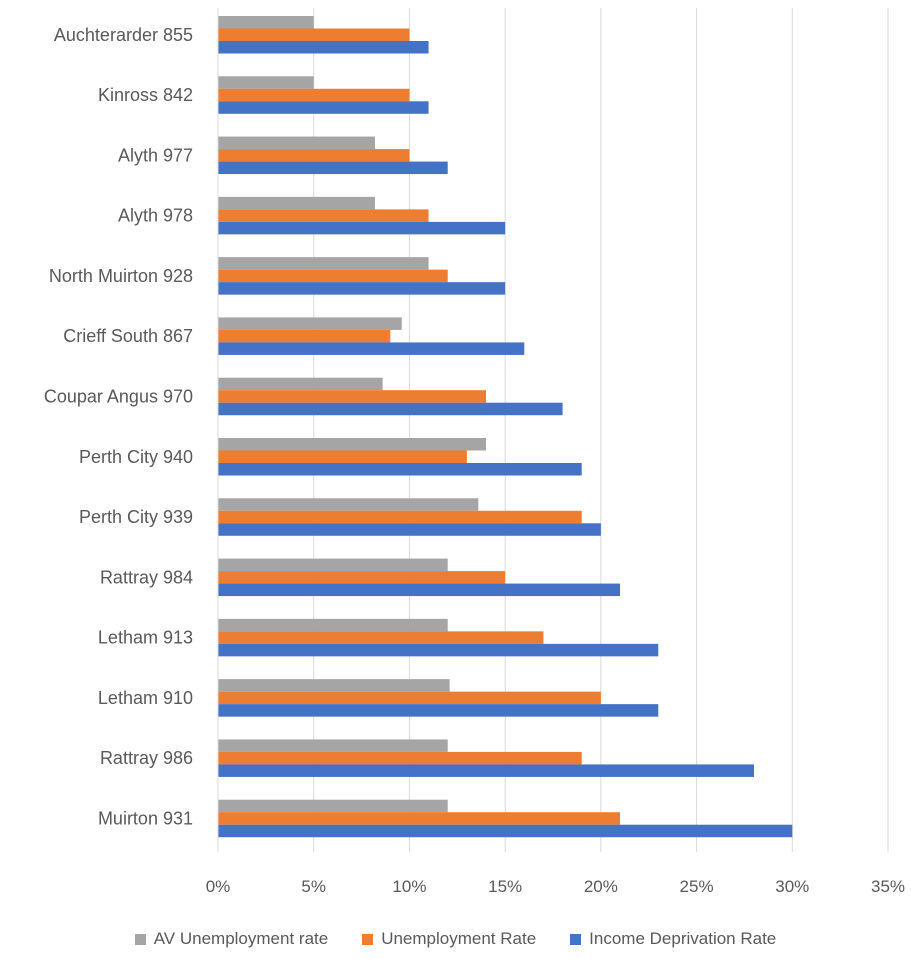 The width and height of the screenshot is (911, 959). I want to click on legend-swatch-orange, so click(368, 939).